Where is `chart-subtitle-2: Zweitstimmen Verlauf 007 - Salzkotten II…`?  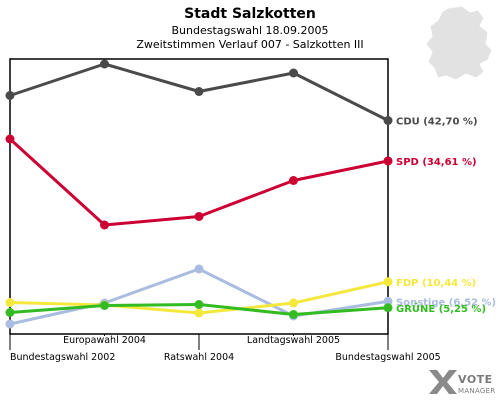 chart-subtitle-2: Zweitstimmen Verlauf 007 - Salzkotten II… is located at coordinates (249, 44).